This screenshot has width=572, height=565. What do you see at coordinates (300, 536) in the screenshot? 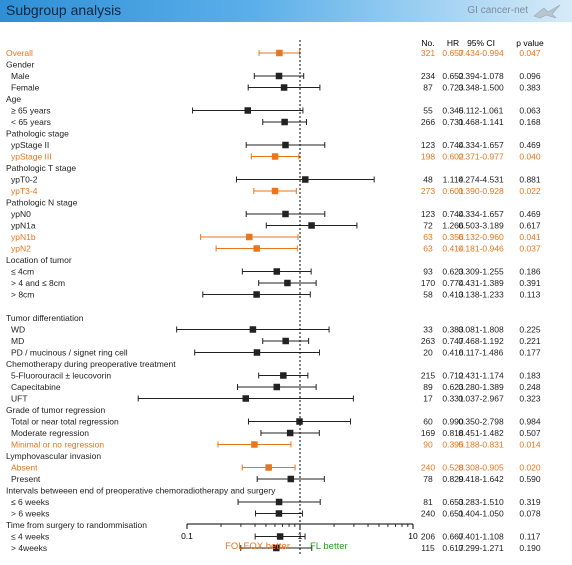
I see `x-tick-label: 1` at bounding box center [300, 536].